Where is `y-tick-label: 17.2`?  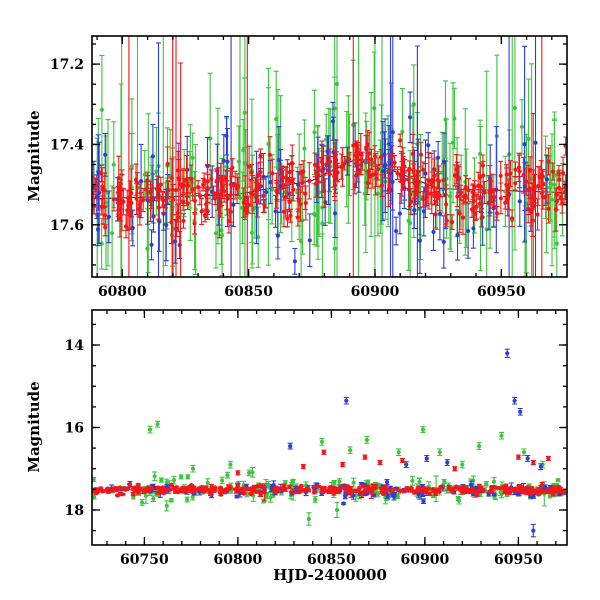
y-tick-label: 17.2 is located at coordinates (67, 65).